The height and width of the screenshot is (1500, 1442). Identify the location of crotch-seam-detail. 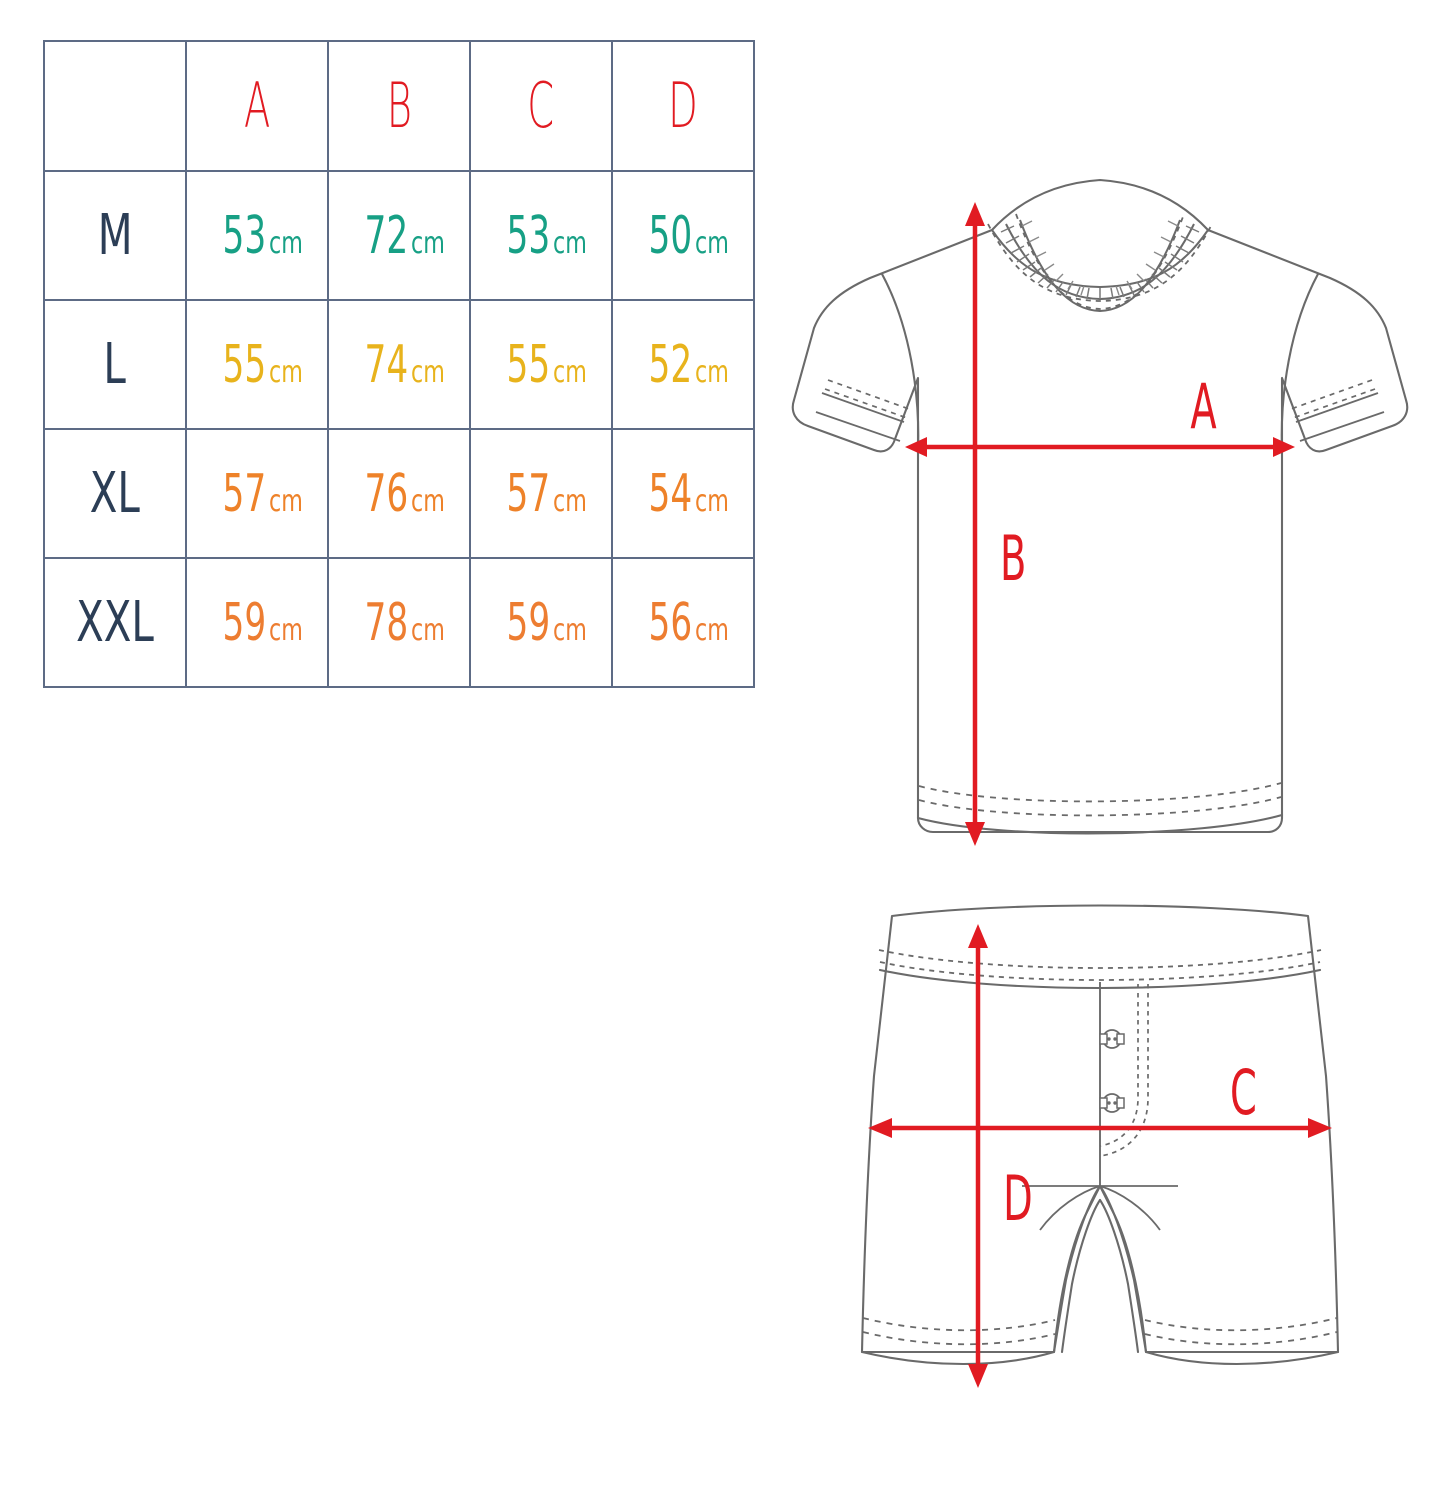
(1100, 1208).